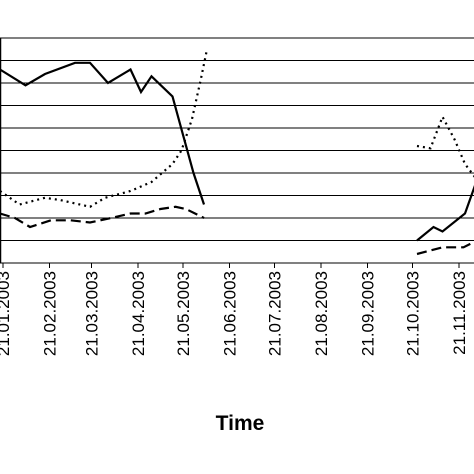  What do you see at coordinates (368, 313) in the screenshot?
I see `x-tick-label: 21.09.2003` at bounding box center [368, 313].